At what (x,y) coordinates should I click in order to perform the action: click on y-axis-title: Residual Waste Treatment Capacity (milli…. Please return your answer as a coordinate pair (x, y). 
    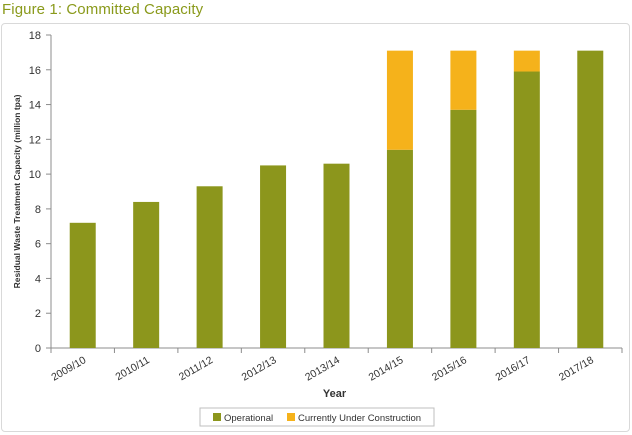
    Looking at the image, I should click on (17, 191).